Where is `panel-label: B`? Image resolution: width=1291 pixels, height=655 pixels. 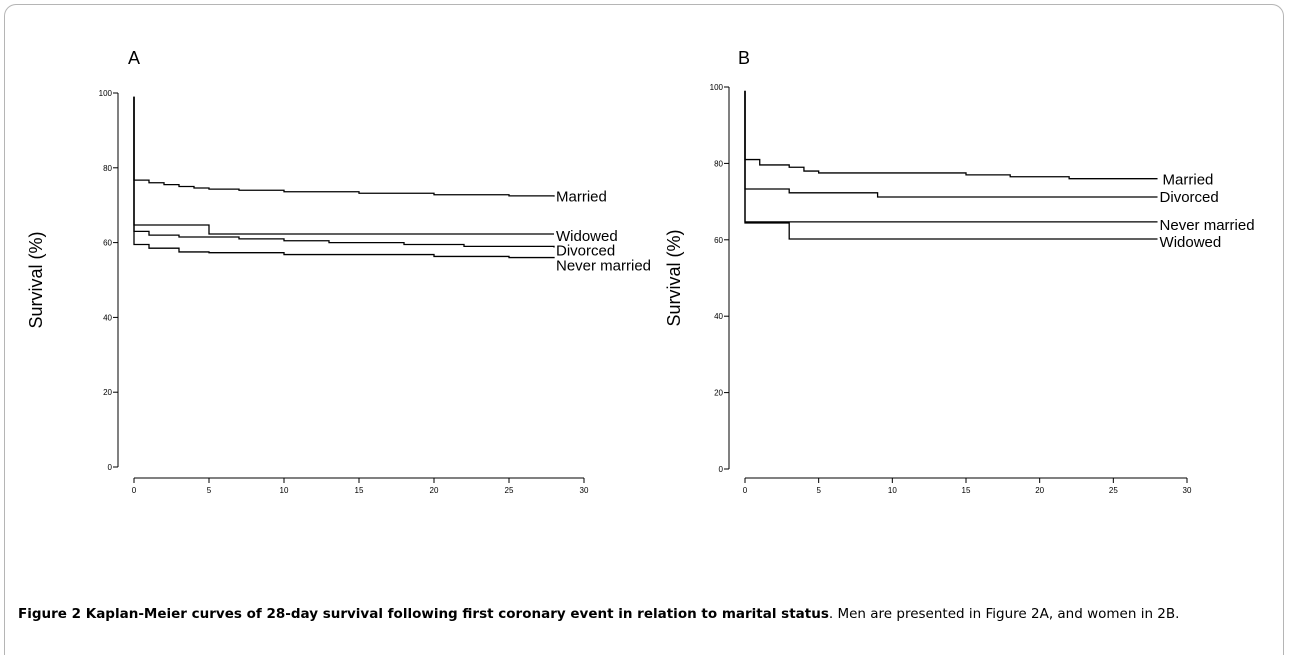
panel-label: B is located at coordinates (744, 58).